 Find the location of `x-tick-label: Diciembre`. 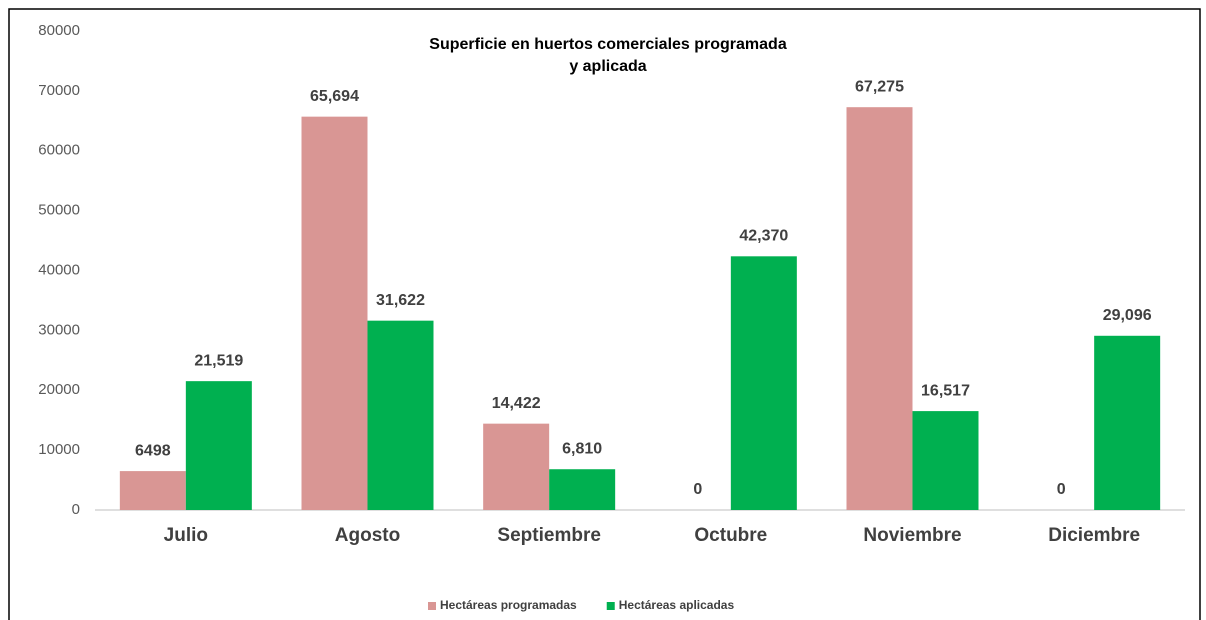

x-tick-label: Diciembre is located at coordinates (1094, 535).